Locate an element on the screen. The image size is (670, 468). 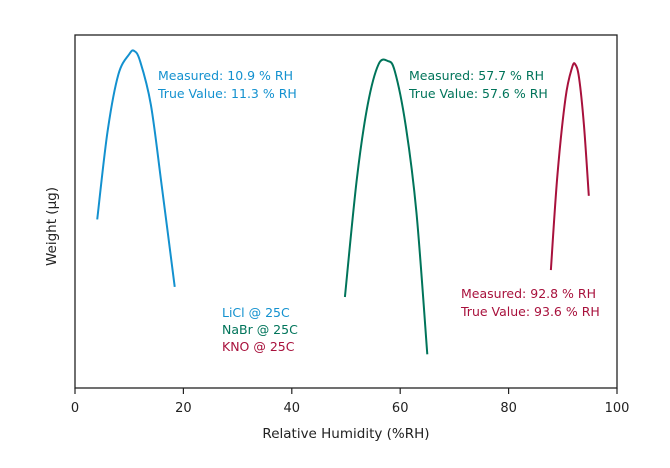
legend-entry-kno-25c: KNO @ 25C is located at coordinates (258, 346).